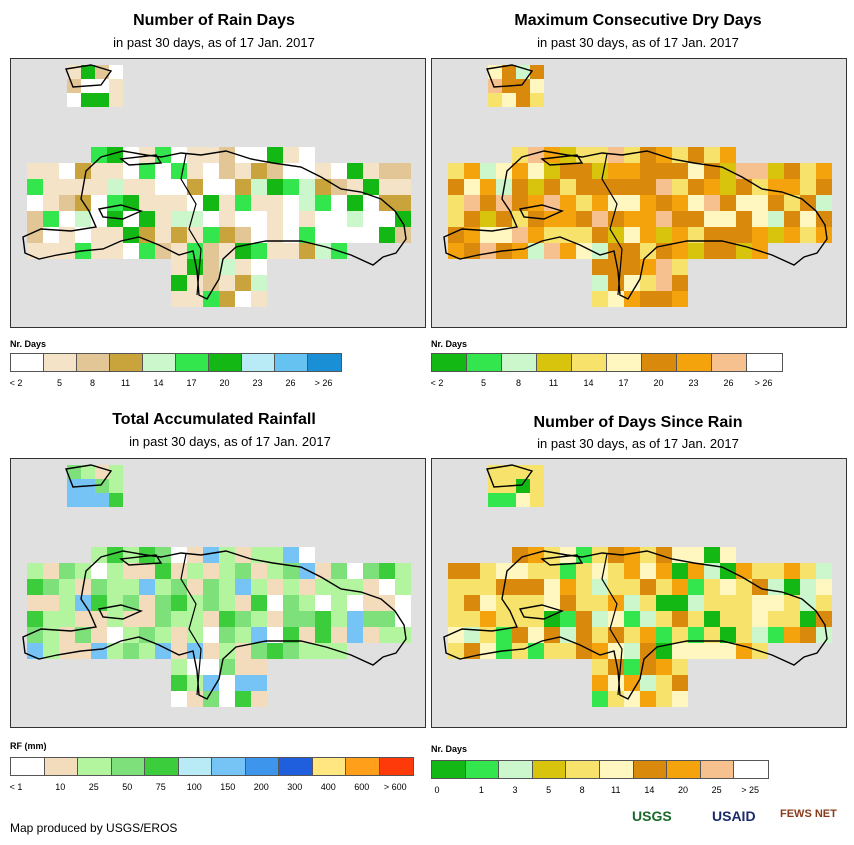  Describe the element at coordinates (481, 790) in the screenshot. I see `legend-label: 1` at that location.